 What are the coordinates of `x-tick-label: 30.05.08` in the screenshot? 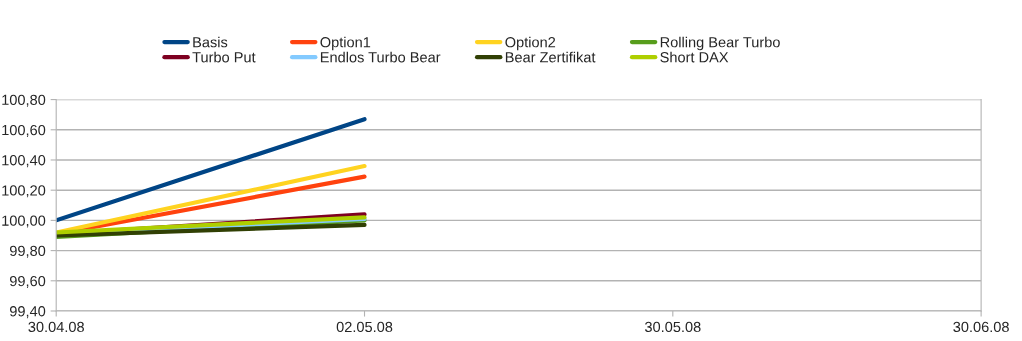 It's located at (672, 327).